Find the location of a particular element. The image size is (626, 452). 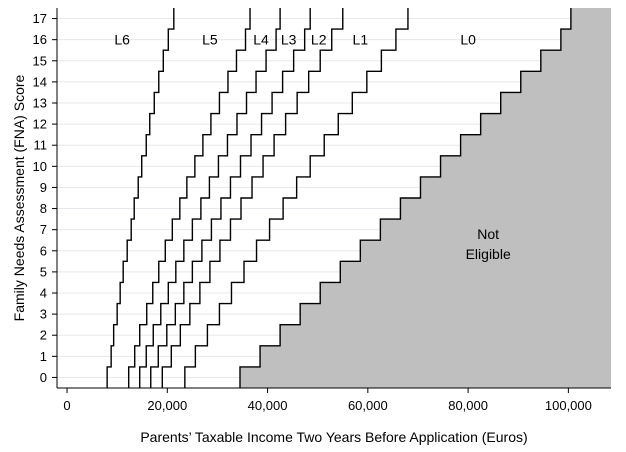

x-tick-label: 80,000 is located at coordinates (468, 405).